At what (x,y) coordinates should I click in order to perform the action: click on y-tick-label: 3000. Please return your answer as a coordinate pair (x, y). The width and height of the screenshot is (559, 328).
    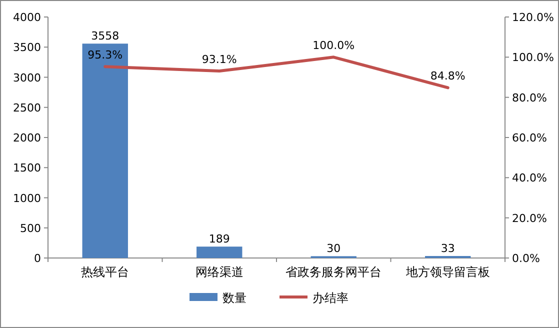
    Looking at the image, I should click on (27, 77).